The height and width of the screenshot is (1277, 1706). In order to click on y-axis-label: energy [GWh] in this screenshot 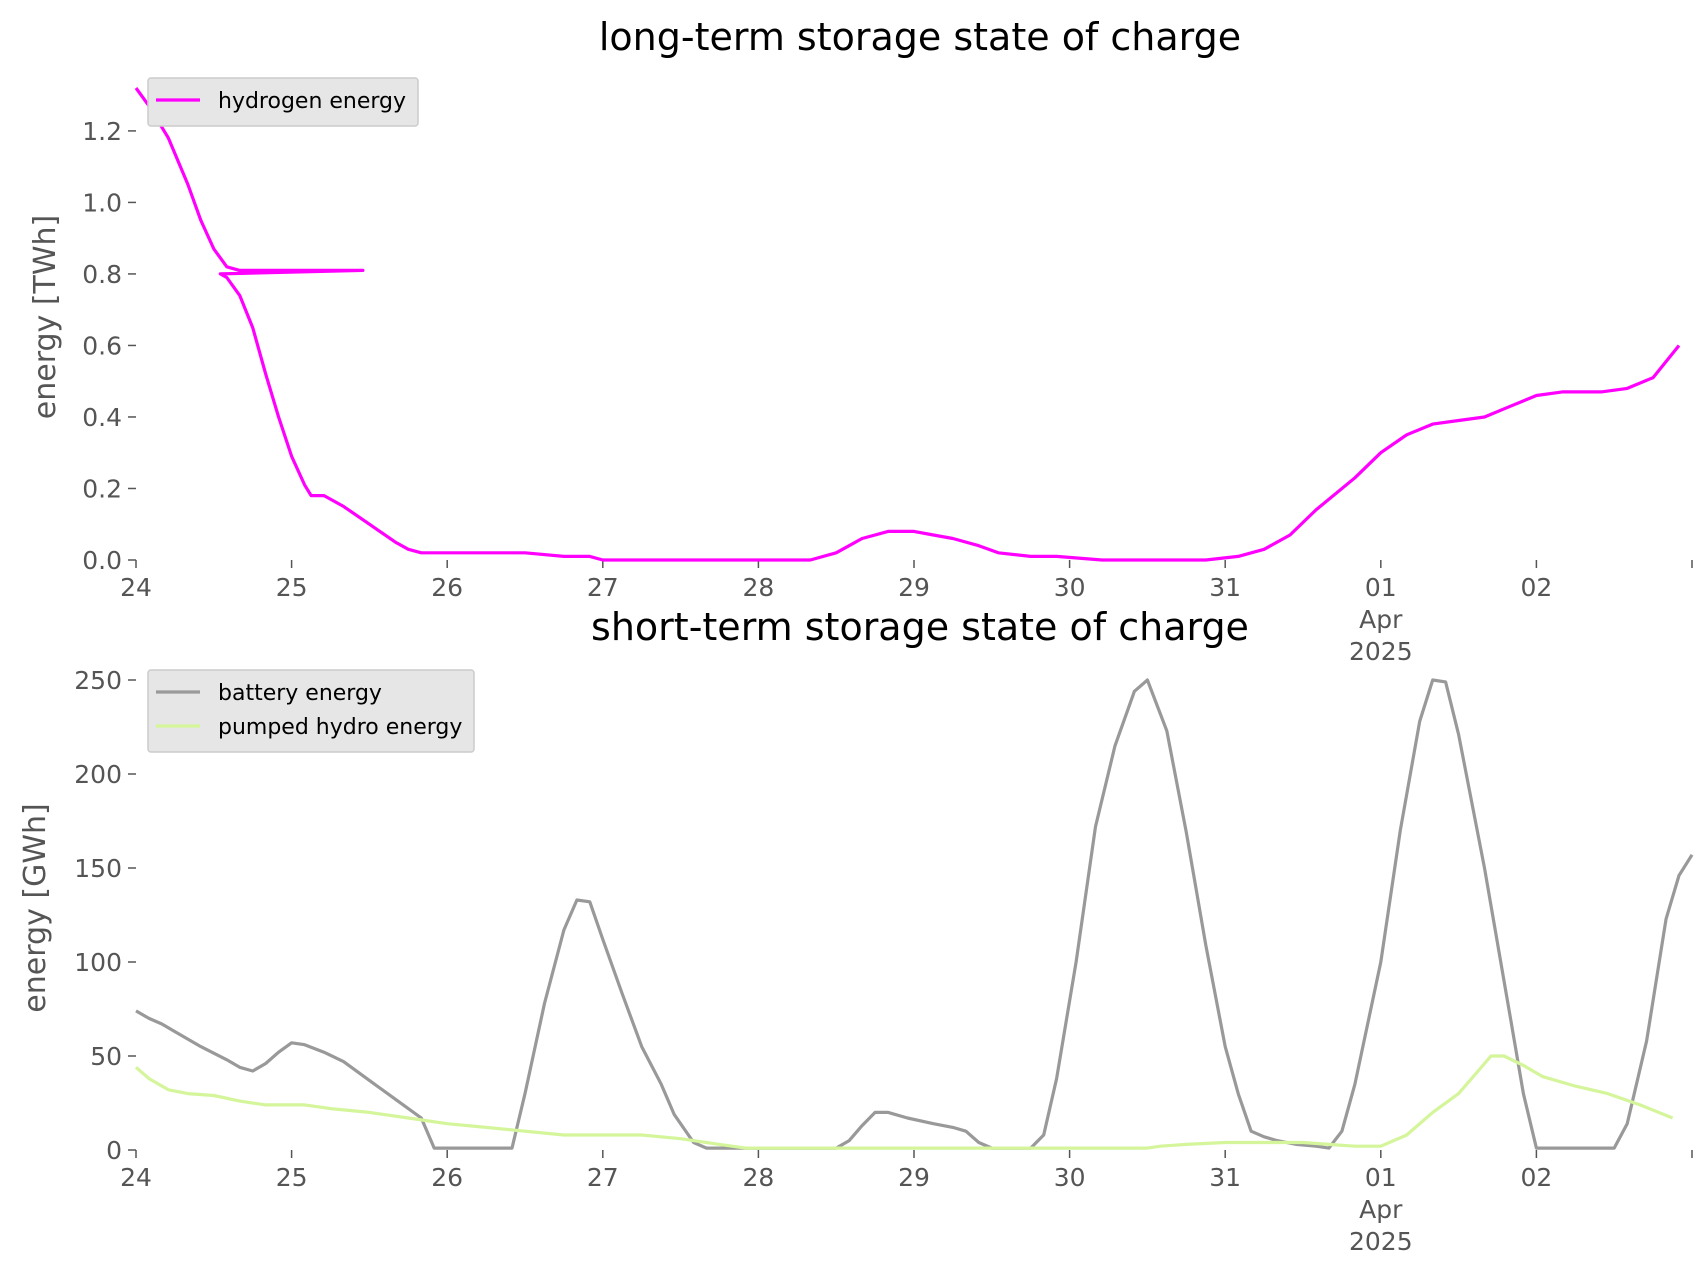, I will do `click(35, 907)`.